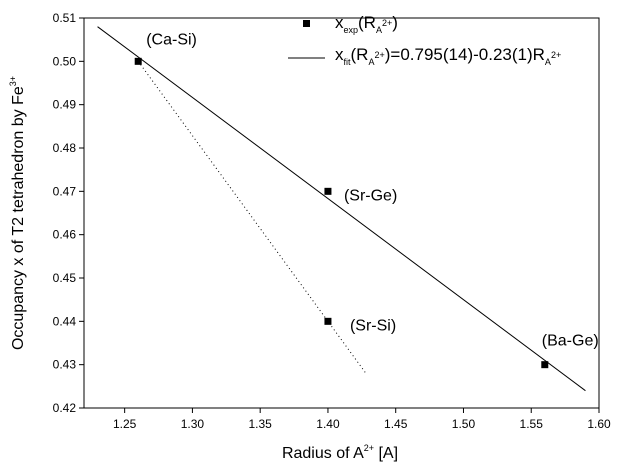 The width and height of the screenshot is (624, 466). I want to click on y-tick-label: 0.51, so click(65, 18).